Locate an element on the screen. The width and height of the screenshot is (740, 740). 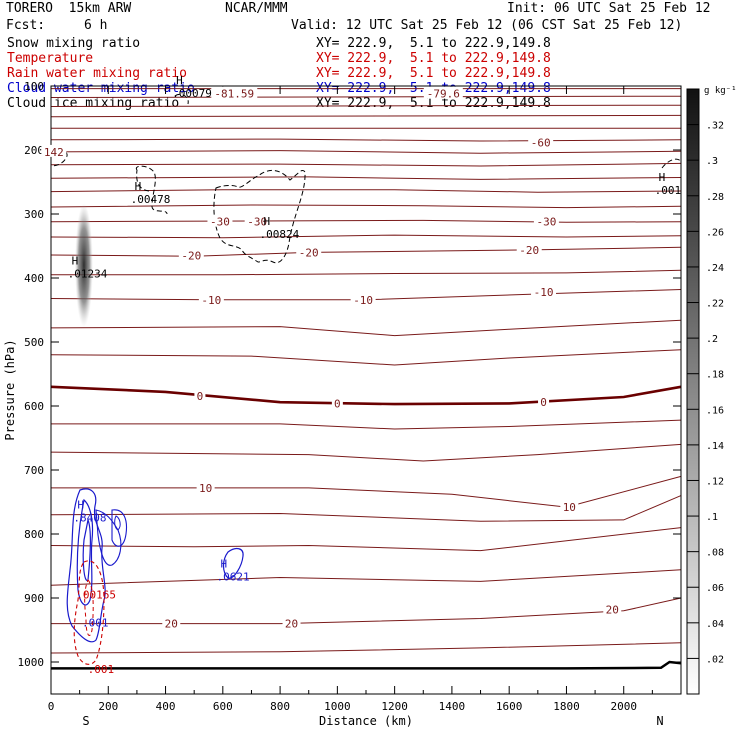
colorbar-tick-label: .1 is located at coordinates (712, 517).